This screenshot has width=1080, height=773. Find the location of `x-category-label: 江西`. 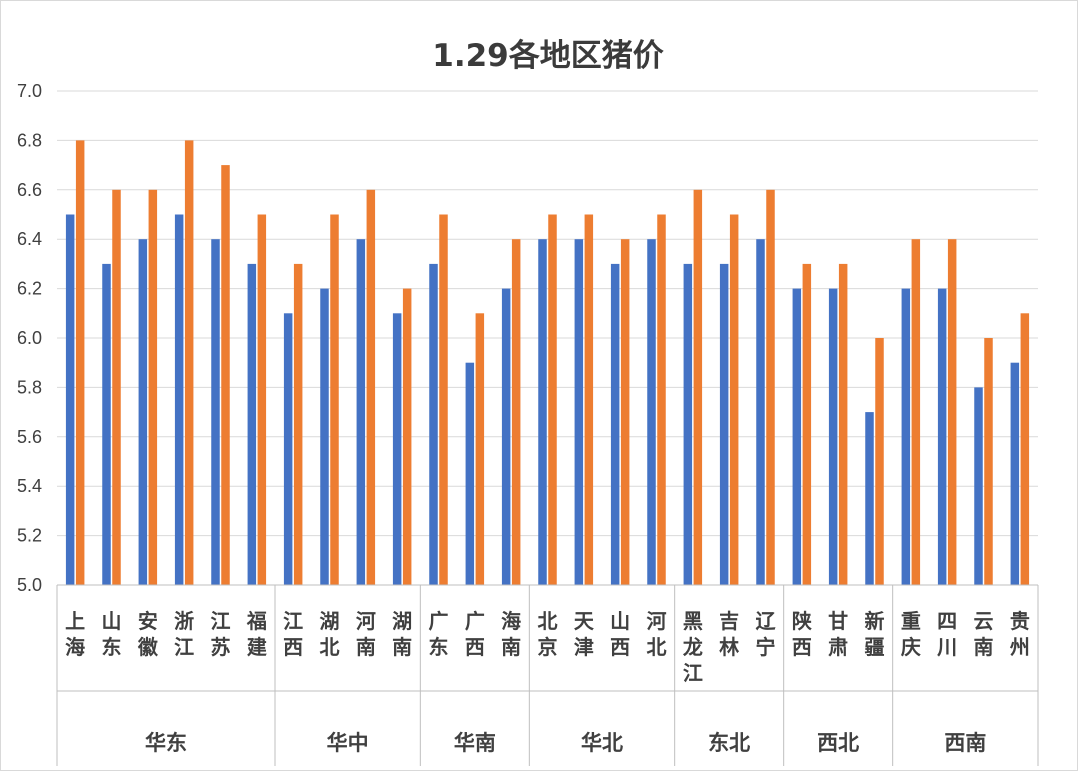

x-category-label: 江西 is located at coordinates (293, 634).